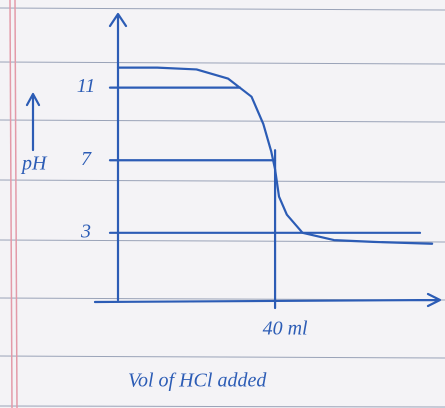 Image resolution: width=445 pixels, height=408 pixels. Describe the element at coordinates (86, 86) in the screenshot. I see `y-tick-label: 11` at that location.